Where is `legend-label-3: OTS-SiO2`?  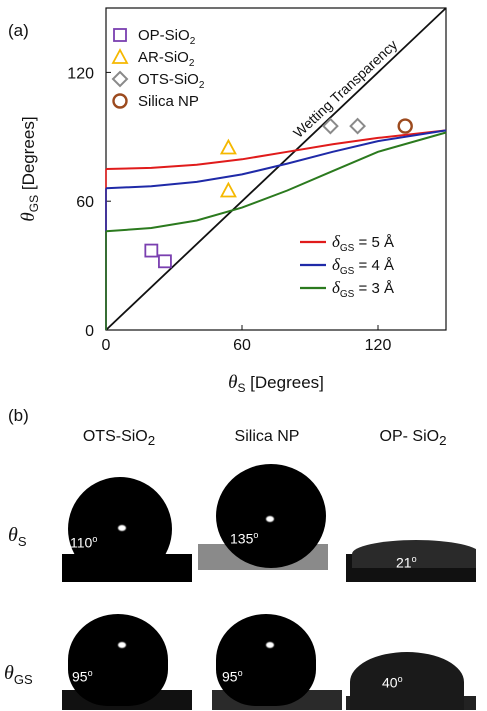 legend-label-3: OTS-SiO2 is located at coordinates (171, 81).